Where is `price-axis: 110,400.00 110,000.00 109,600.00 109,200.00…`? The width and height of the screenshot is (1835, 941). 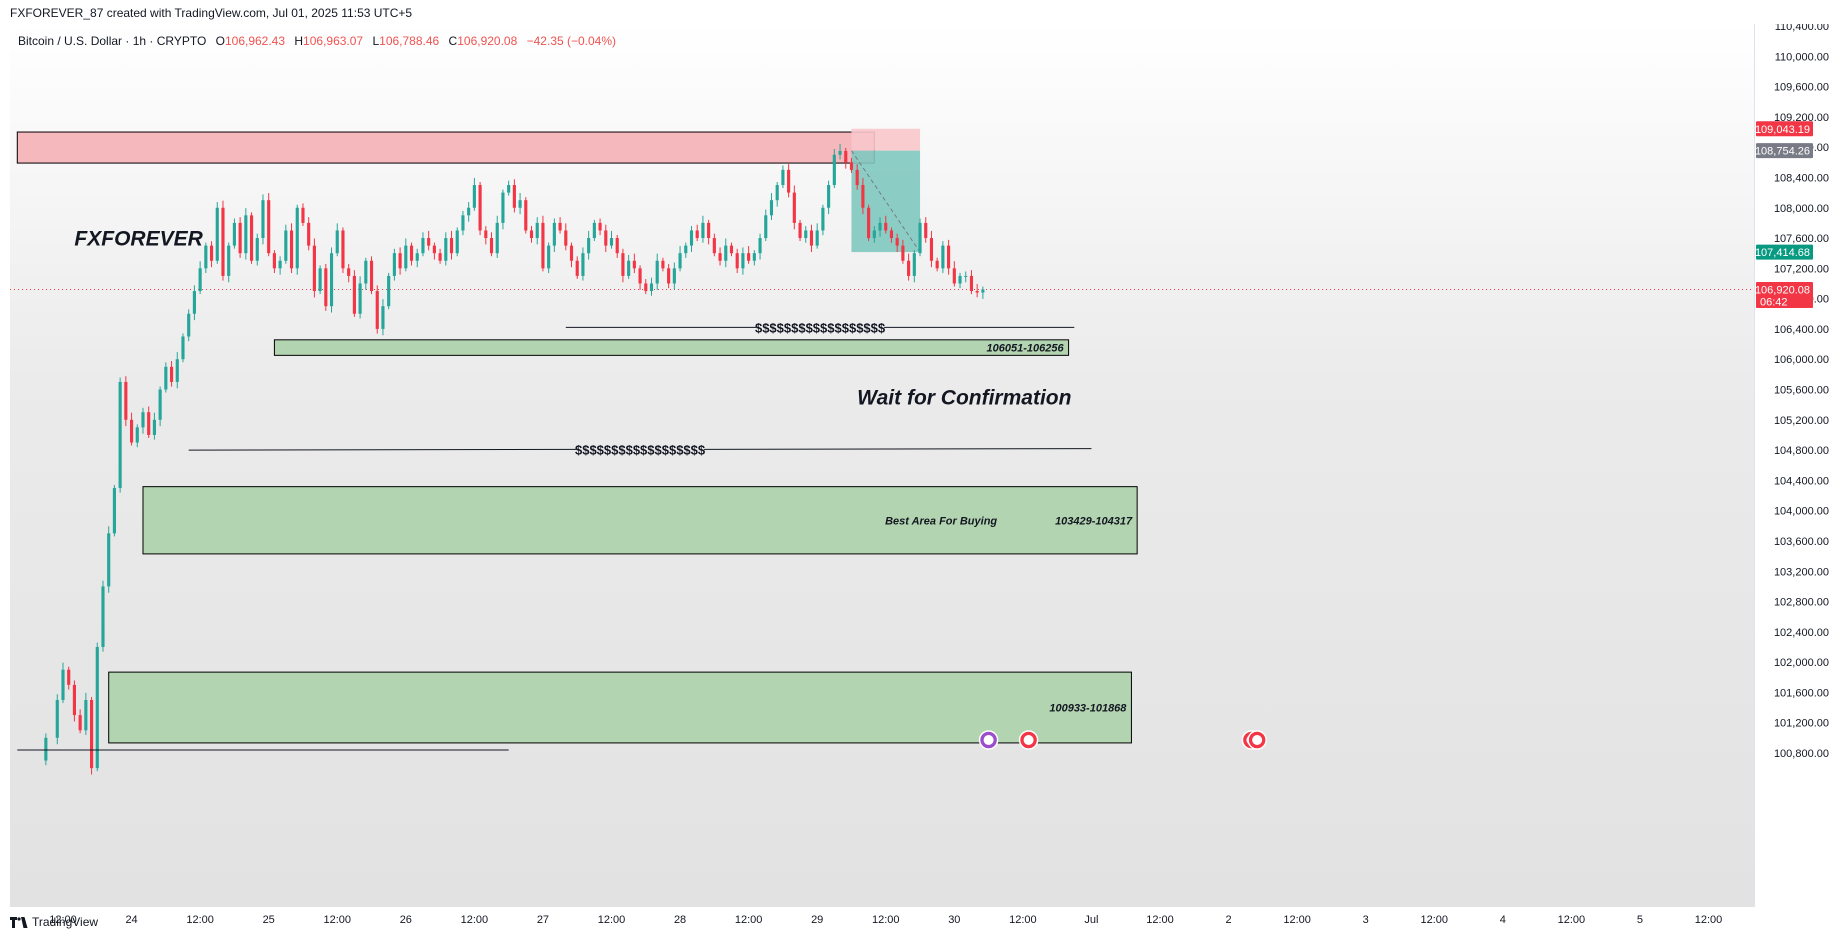 price-axis: 110,400.00 110,000.00 109,600.00 109,200.00… is located at coordinates (1794, 465).